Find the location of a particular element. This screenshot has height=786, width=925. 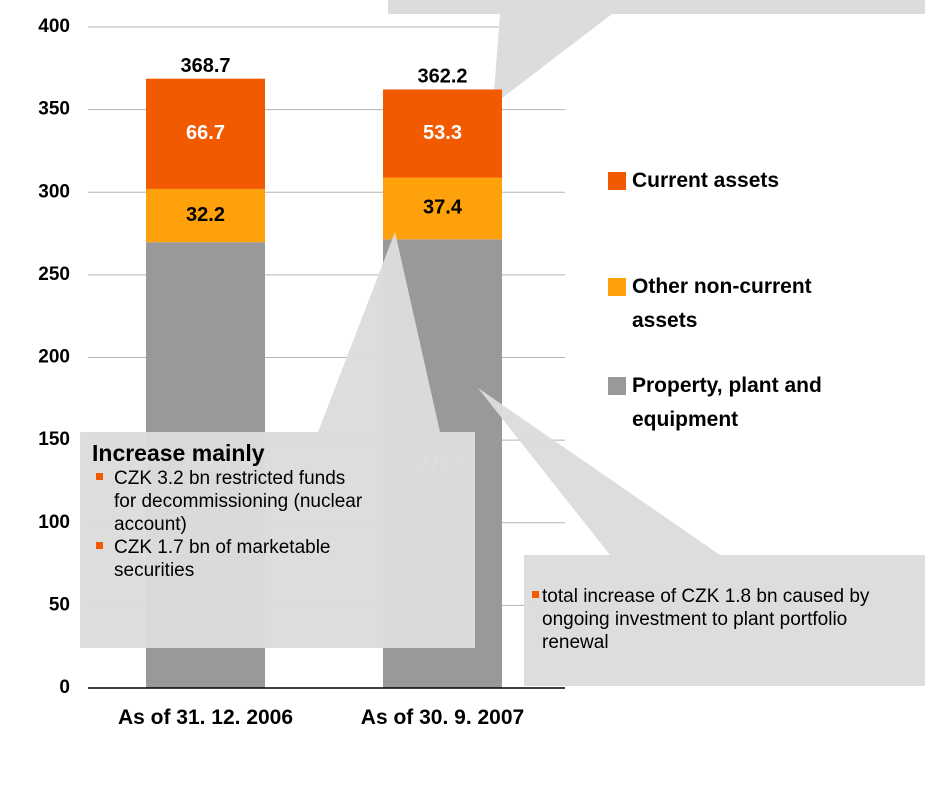

callout-top is located at coordinates (656, 52).